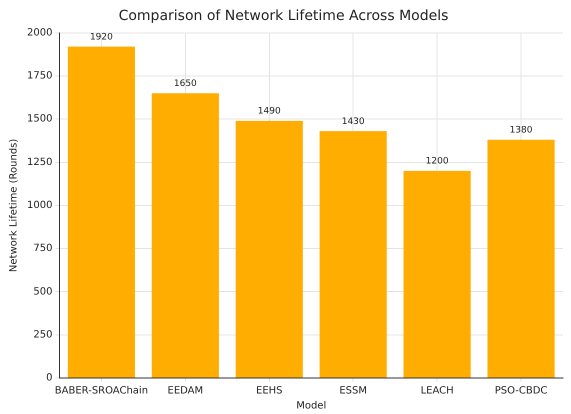 The width and height of the screenshot is (571, 414). What do you see at coordinates (521, 131) in the screenshot?
I see `data-label: 1380` at bounding box center [521, 131].